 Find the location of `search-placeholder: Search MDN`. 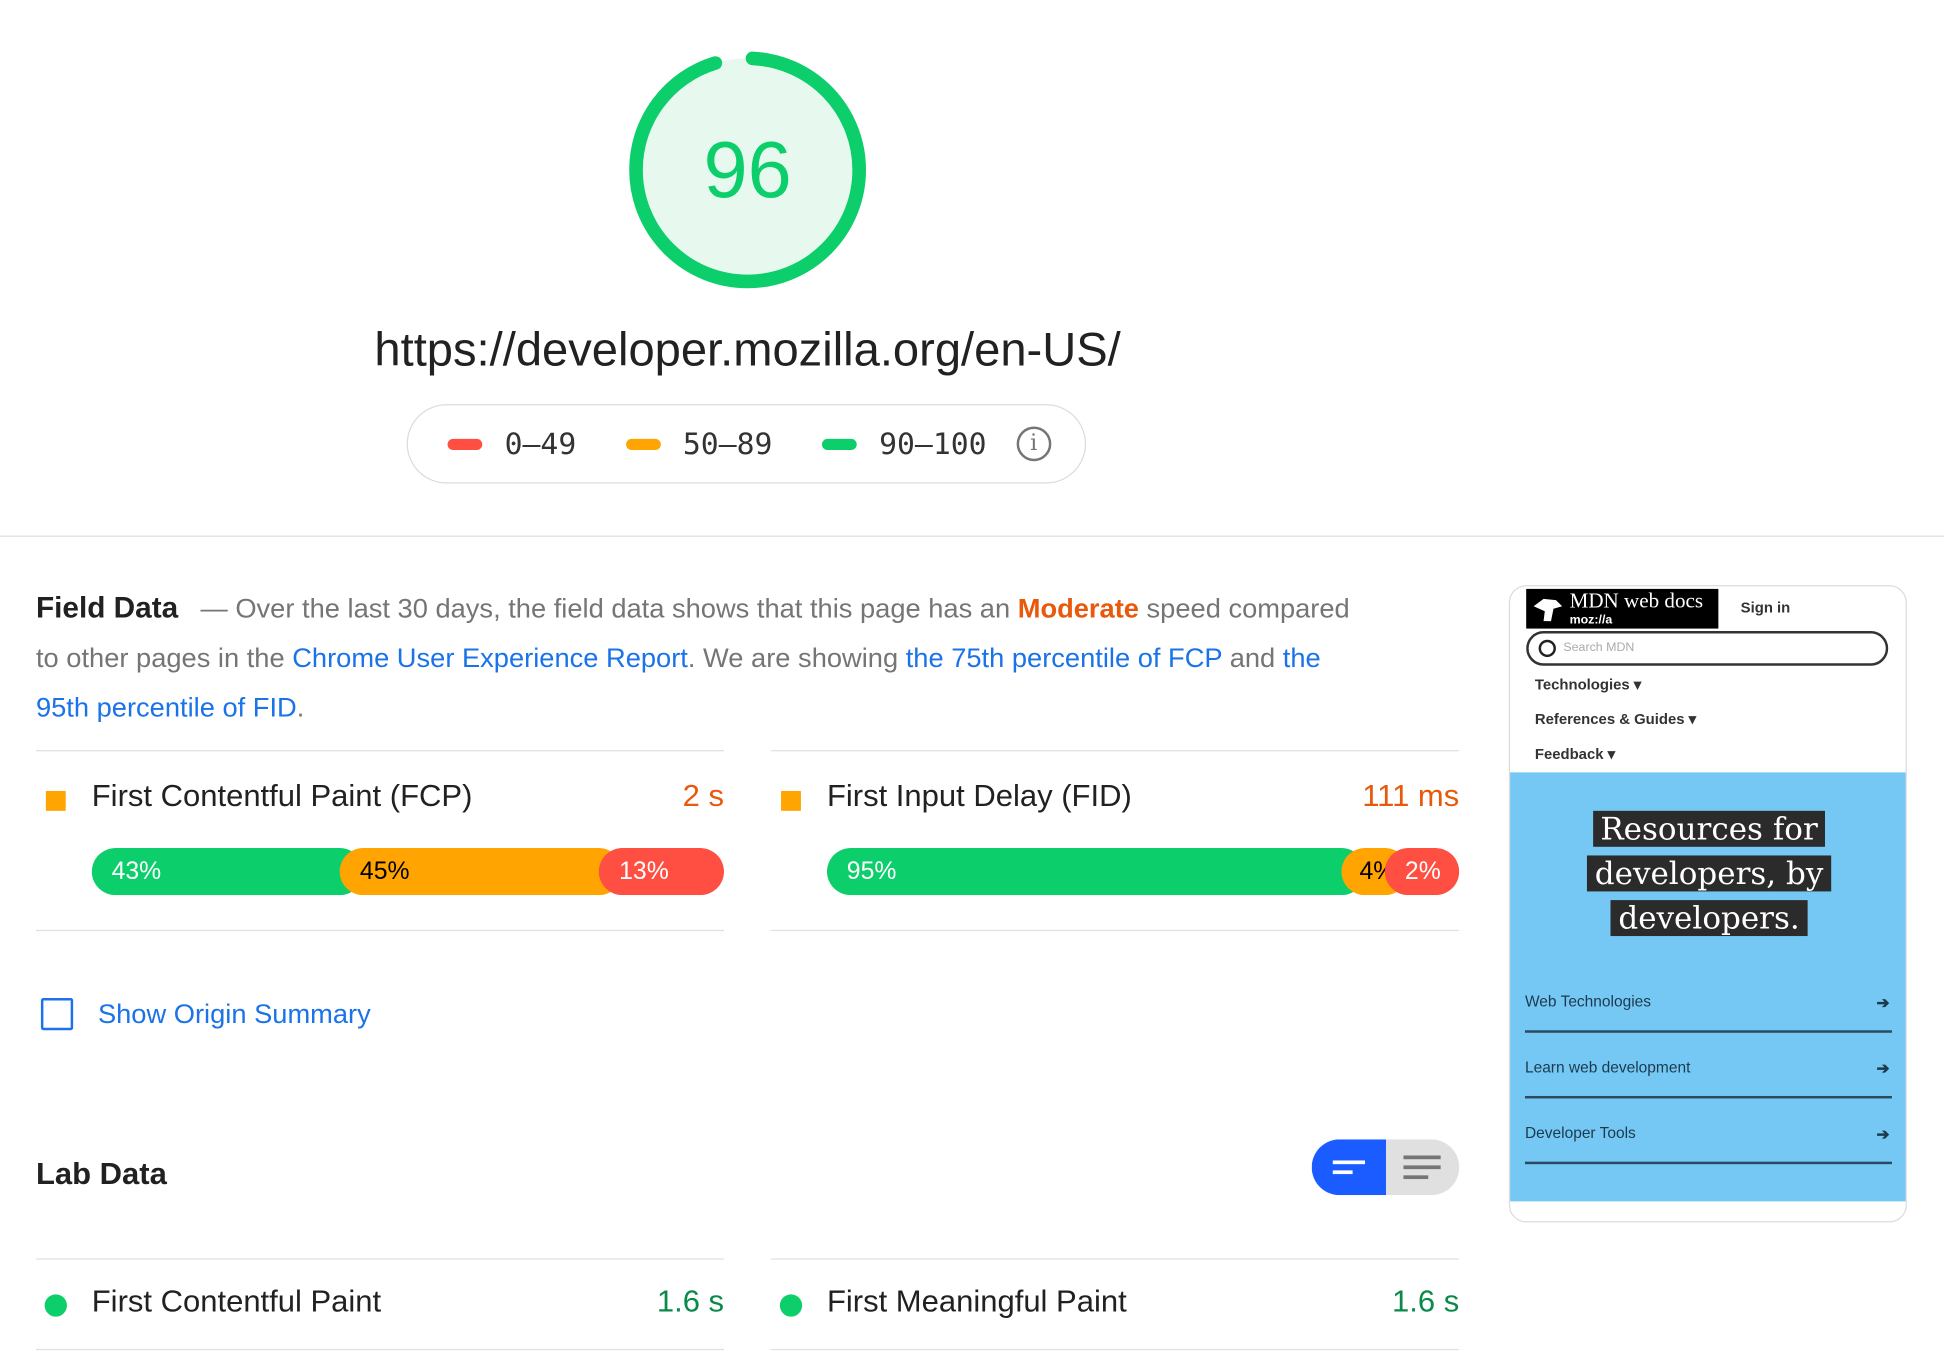

search-placeholder: Search MDN is located at coordinates (1599, 647).